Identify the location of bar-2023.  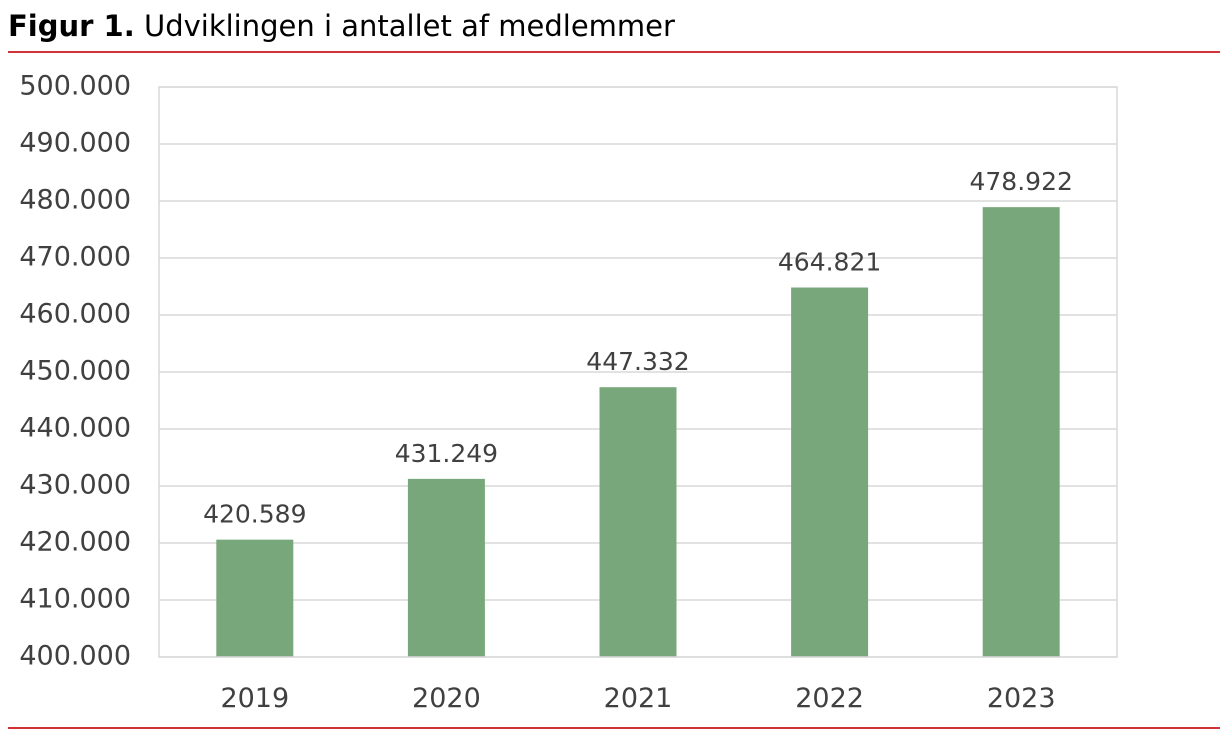
(1021, 432).